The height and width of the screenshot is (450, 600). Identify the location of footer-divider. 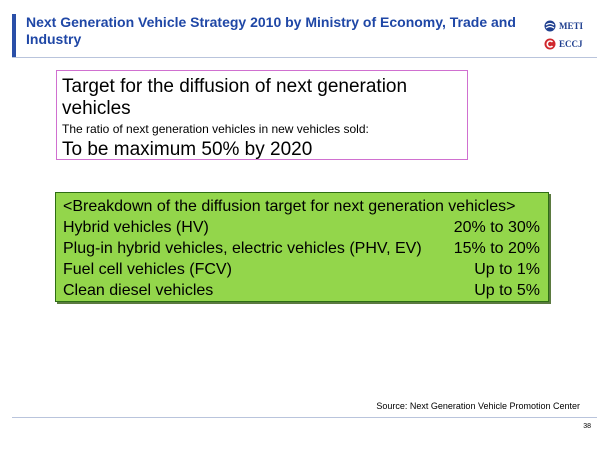
(304, 417).